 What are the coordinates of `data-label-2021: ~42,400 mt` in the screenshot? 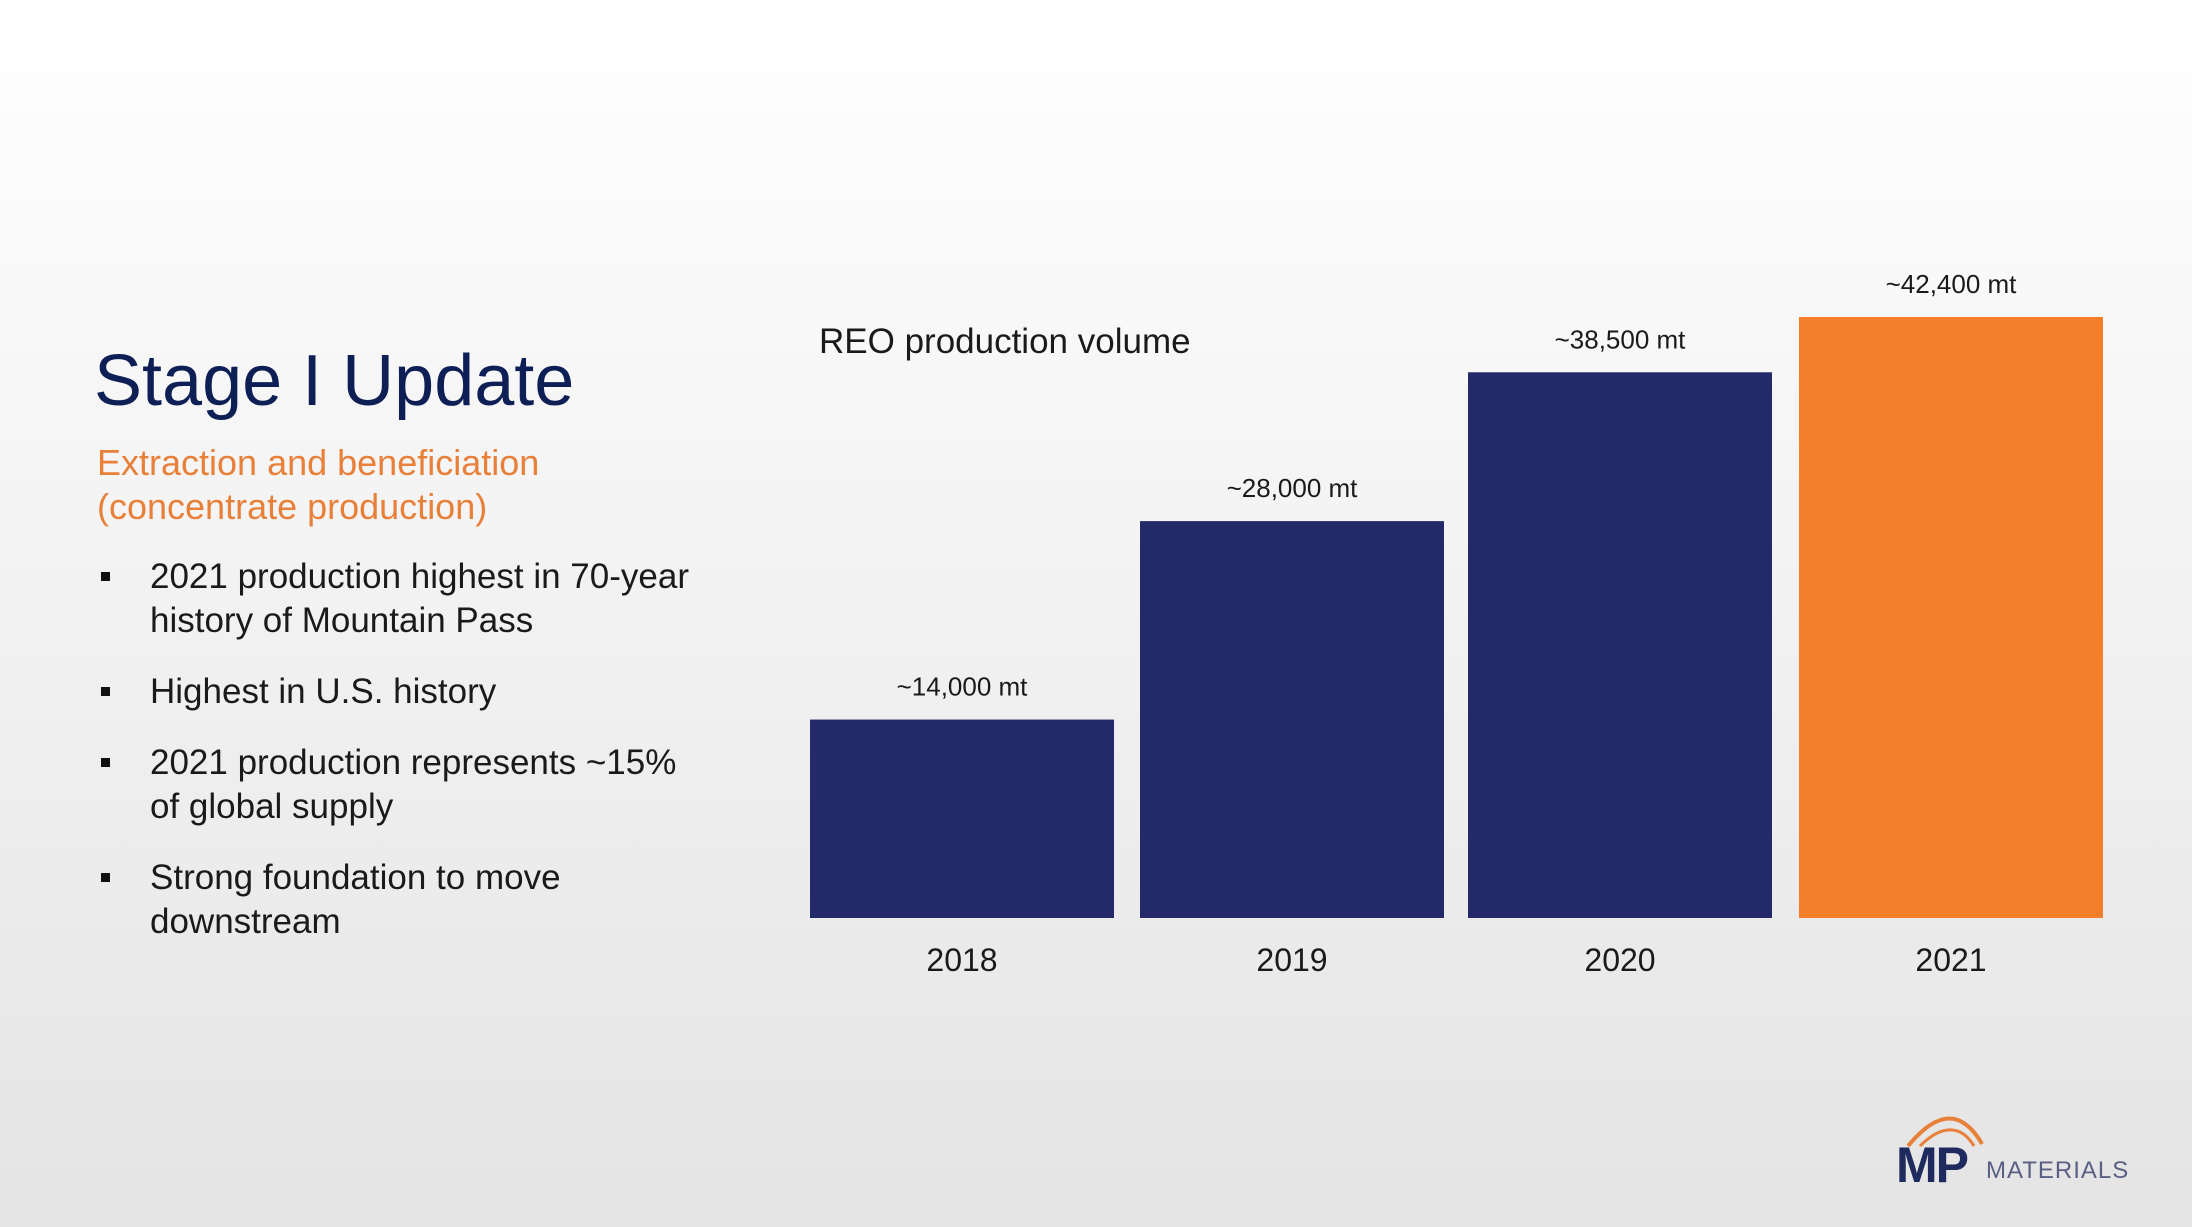 It's located at (1952, 284).